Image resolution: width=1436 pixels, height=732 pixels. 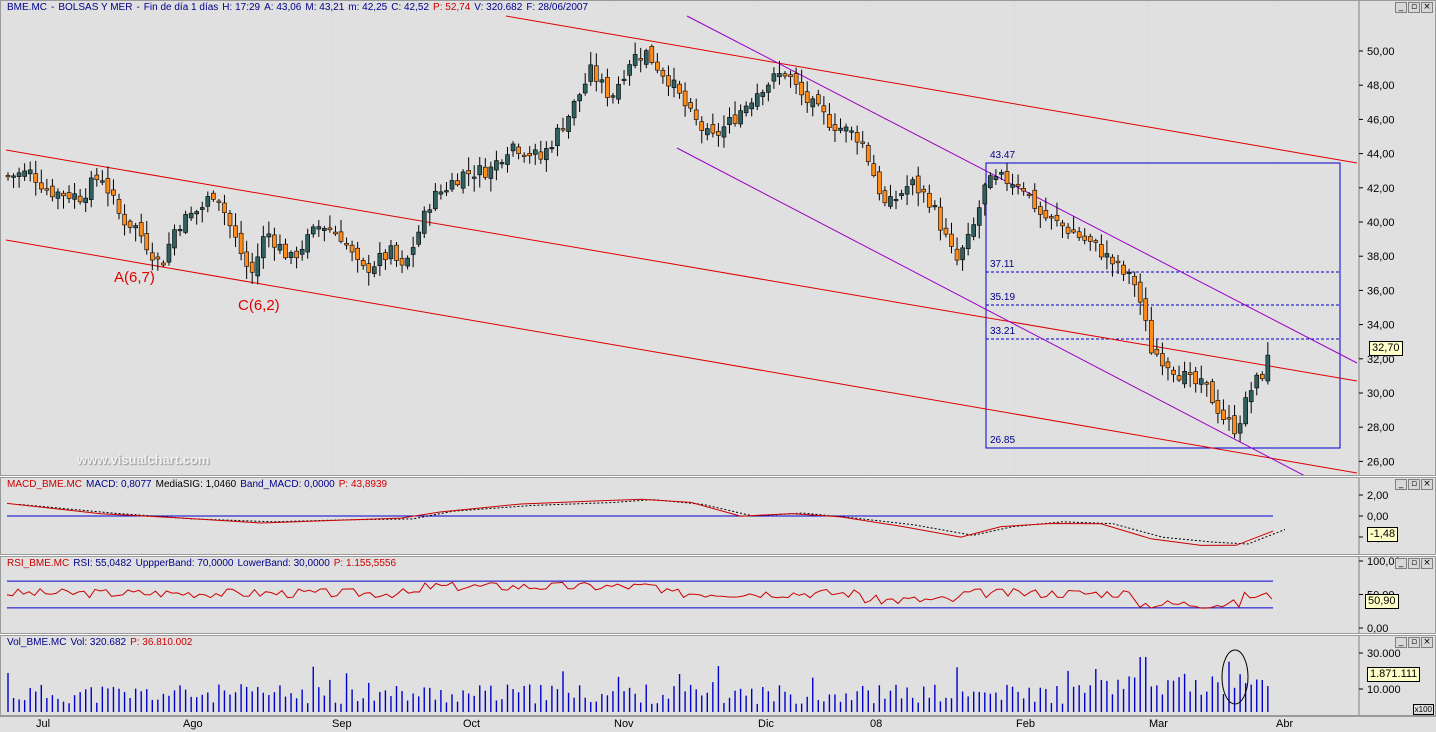 I want to click on month-label: Dic, so click(x=766, y=724).